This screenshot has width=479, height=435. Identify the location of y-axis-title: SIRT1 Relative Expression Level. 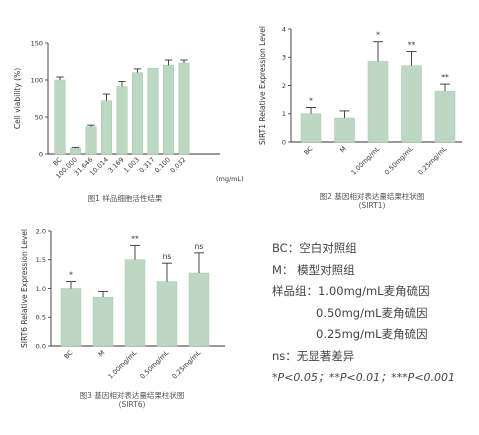
(262, 85).